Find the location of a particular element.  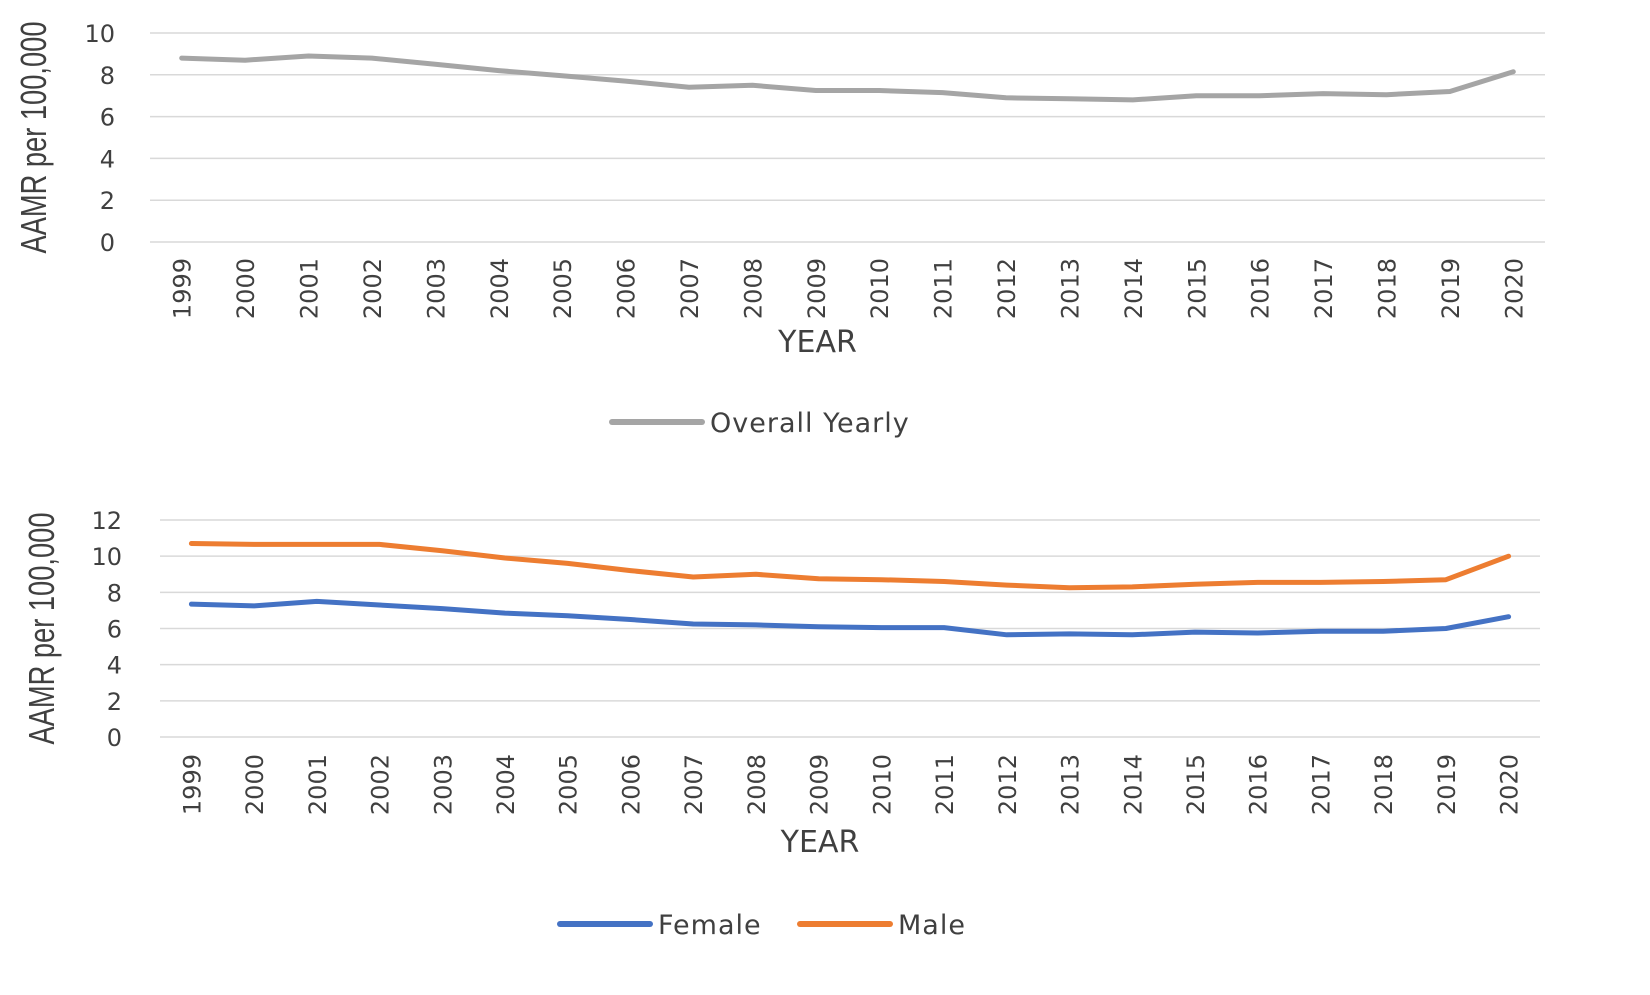

x-tick-label: 2015 is located at coordinates (1197, 288).